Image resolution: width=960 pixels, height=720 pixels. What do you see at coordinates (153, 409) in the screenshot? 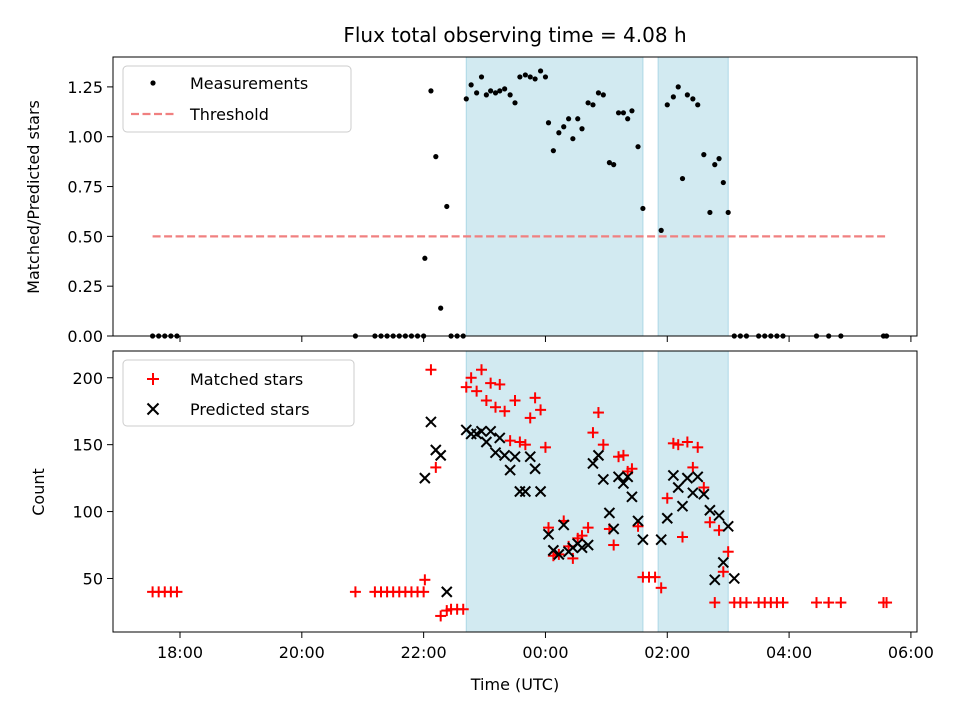
I see `legend-predicted-marker` at bounding box center [153, 409].